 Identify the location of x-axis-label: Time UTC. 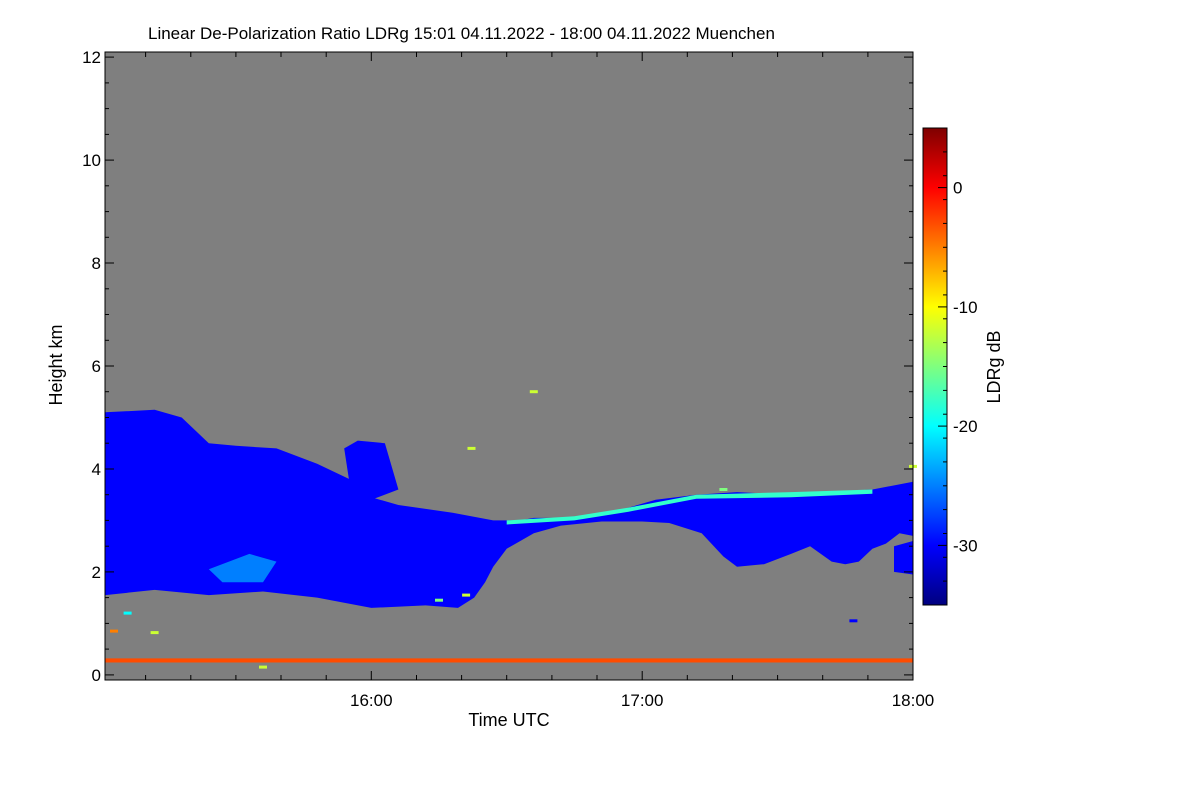
(508, 720).